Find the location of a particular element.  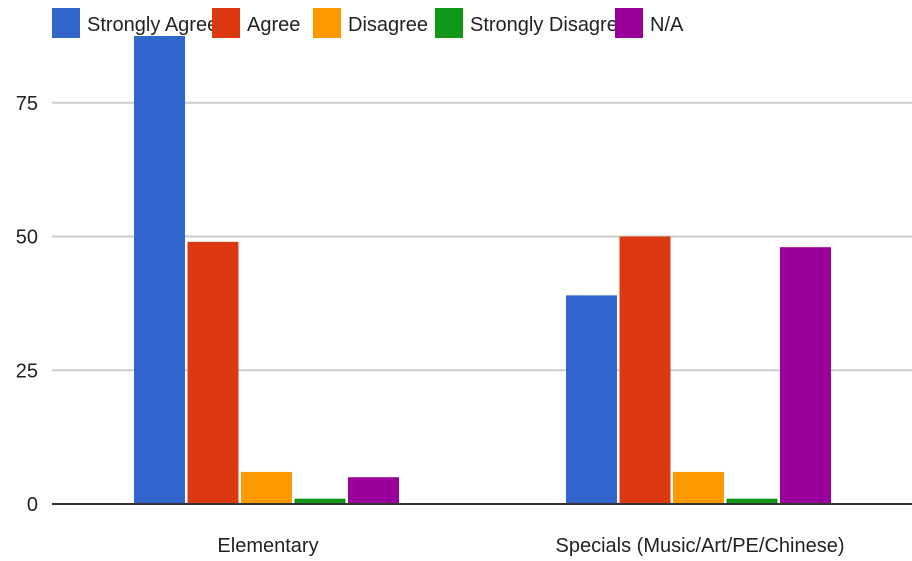

legend-label-strongly-disagree: Strongly Disagree is located at coordinates (549, 25).